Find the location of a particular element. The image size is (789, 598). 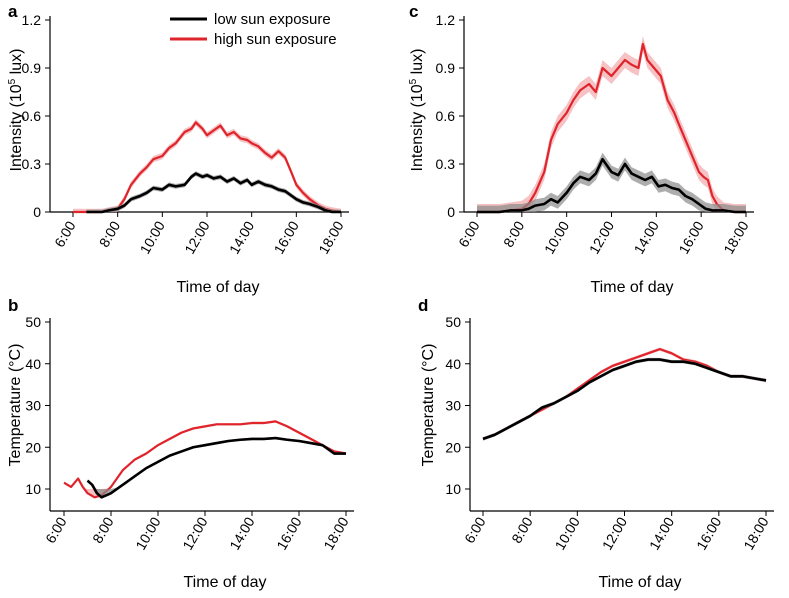

y-tick-label-a: 0.9 is located at coordinates (32, 68).